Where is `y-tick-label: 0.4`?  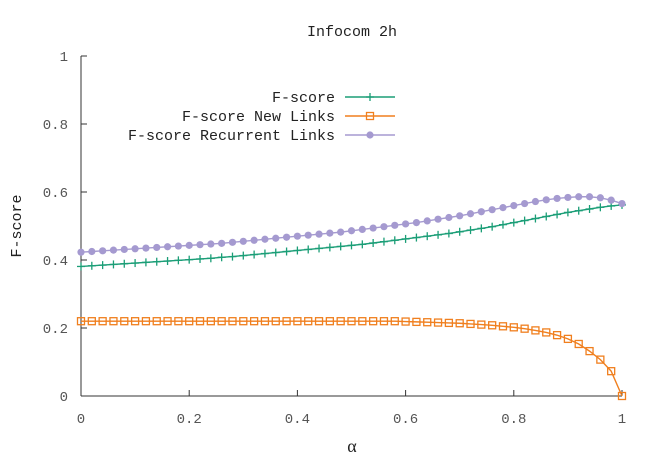
y-tick-label: 0.4 is located at coordinates (55, 262).